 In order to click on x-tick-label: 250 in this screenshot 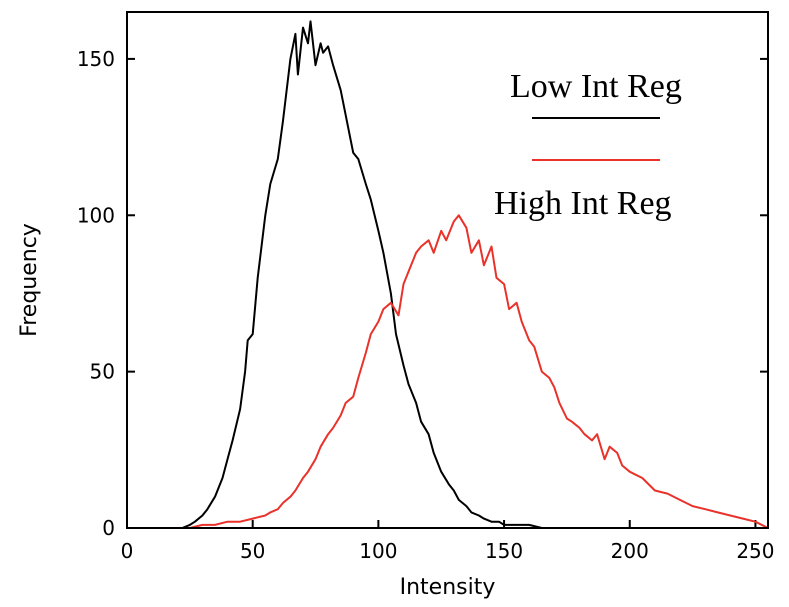, I will do `click(755, 551)`.